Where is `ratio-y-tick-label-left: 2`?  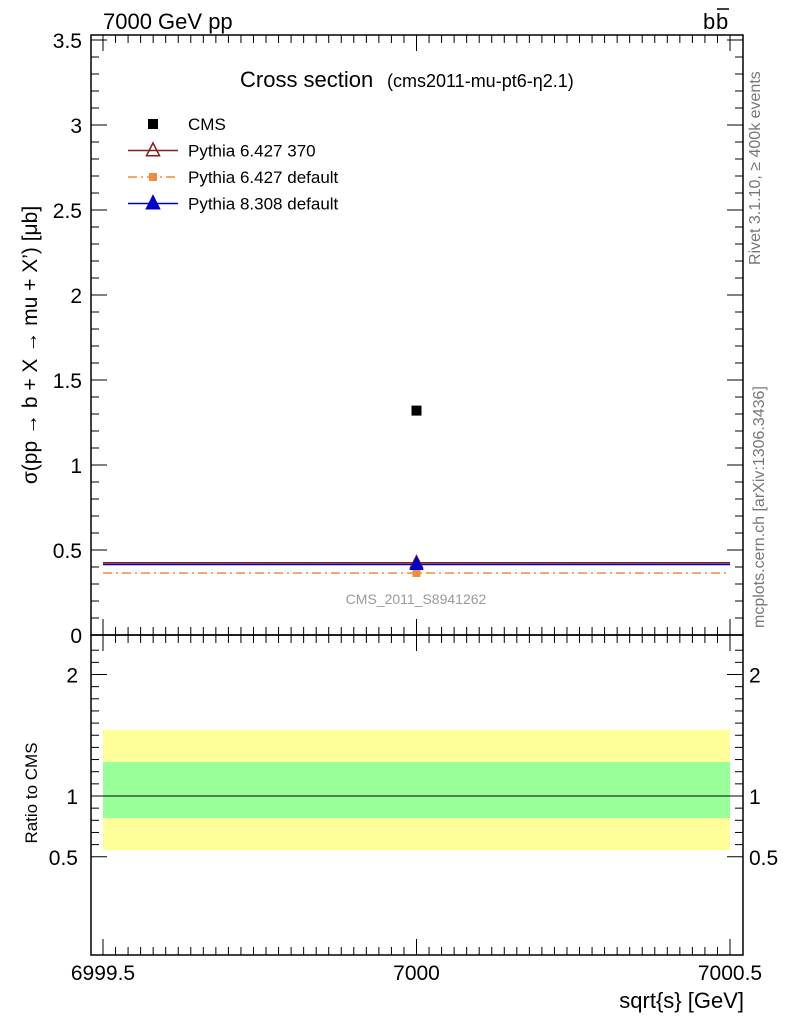
ratio-y-tick-label-left: 2 is located at coordinates (72, 676).